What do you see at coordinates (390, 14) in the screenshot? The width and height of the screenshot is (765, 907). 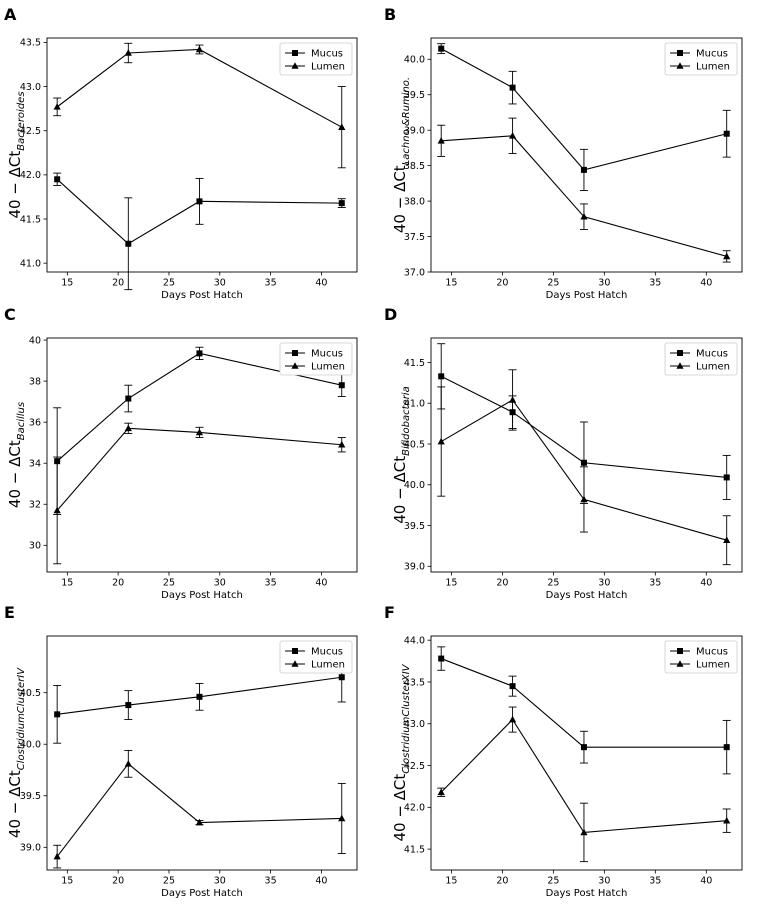 I see `panel-letter: B` at bounding box center [390, 14].